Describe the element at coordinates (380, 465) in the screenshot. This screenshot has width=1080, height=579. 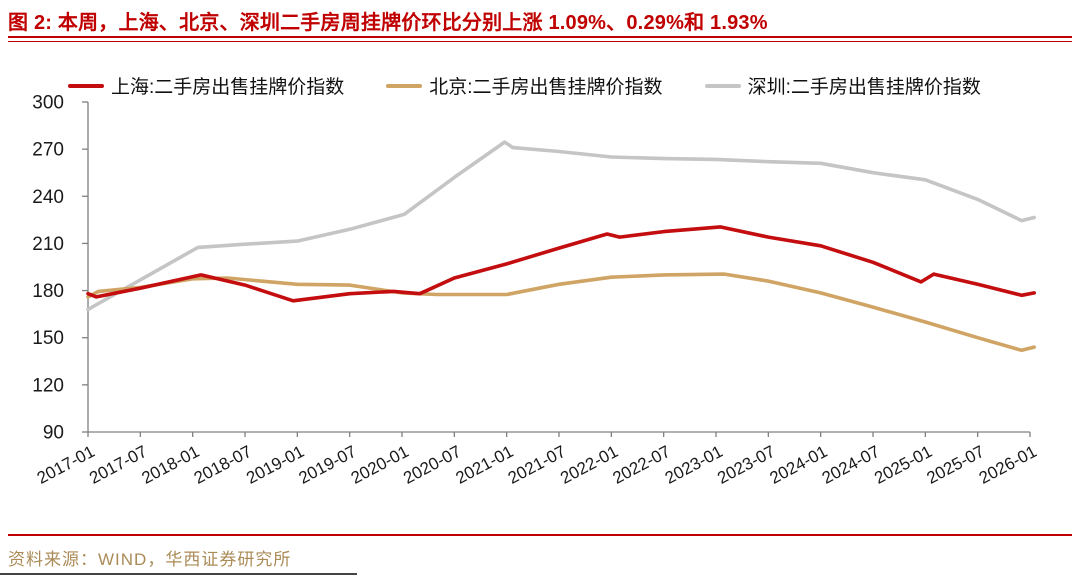
I see `x-tick-label: 2020-01` at that location.